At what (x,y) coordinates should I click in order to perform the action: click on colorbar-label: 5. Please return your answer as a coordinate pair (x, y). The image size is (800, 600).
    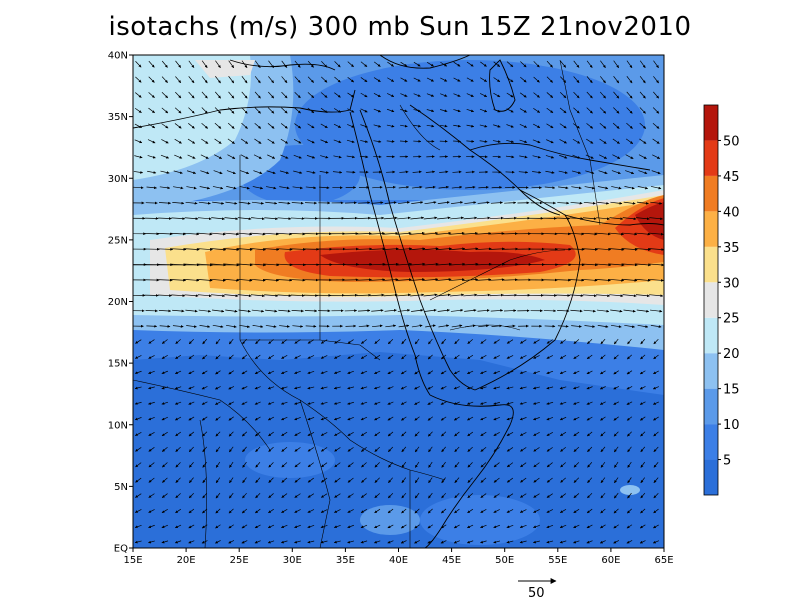
    Looking at the image, I should click on (727, 461).